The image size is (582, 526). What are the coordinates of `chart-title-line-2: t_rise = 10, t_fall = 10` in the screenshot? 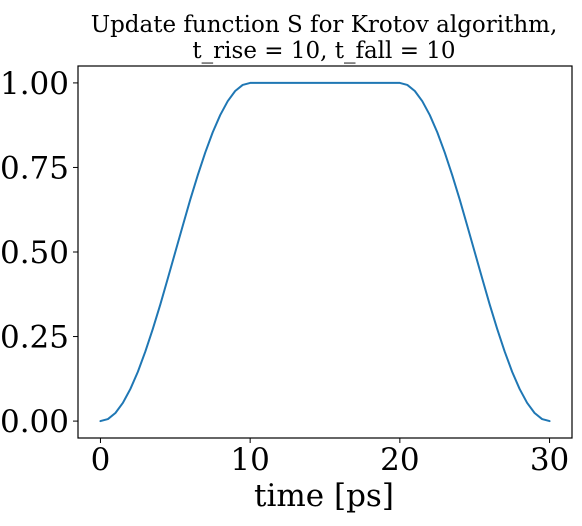 It's located at (323, 51).